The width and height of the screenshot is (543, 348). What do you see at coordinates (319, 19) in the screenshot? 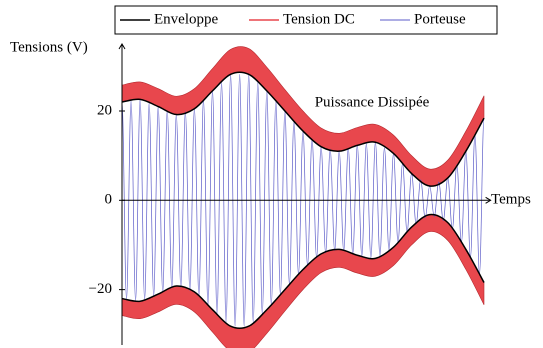
I see `legend-label: Tension DC` at bounding box center [319, 19].